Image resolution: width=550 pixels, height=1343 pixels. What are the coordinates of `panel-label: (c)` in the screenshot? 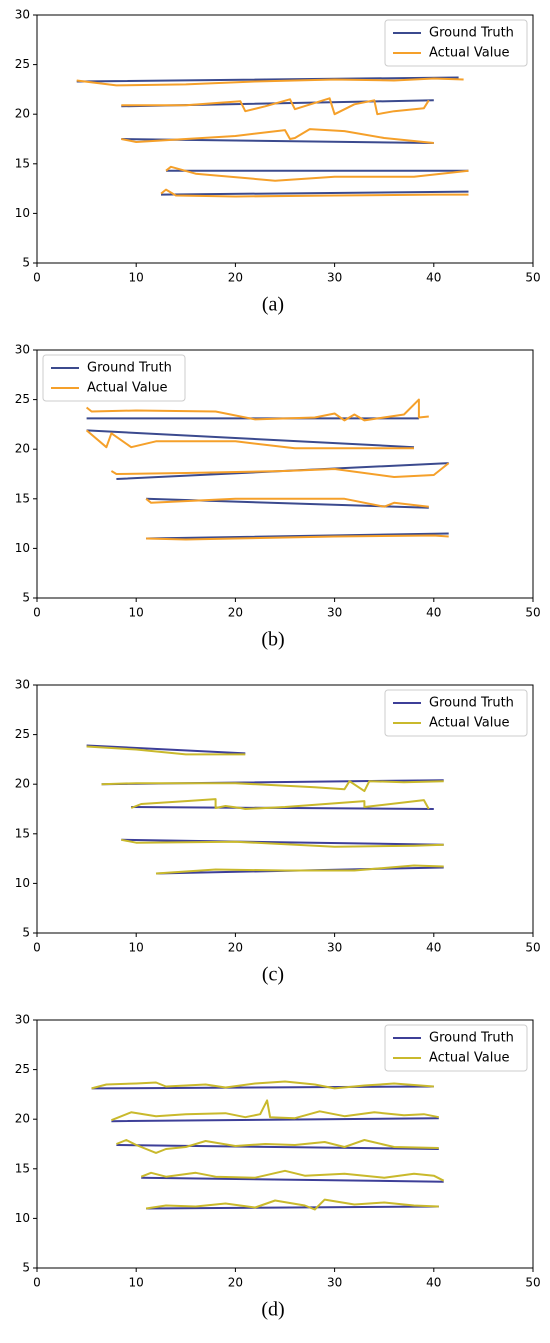 It's located at (273, 975).